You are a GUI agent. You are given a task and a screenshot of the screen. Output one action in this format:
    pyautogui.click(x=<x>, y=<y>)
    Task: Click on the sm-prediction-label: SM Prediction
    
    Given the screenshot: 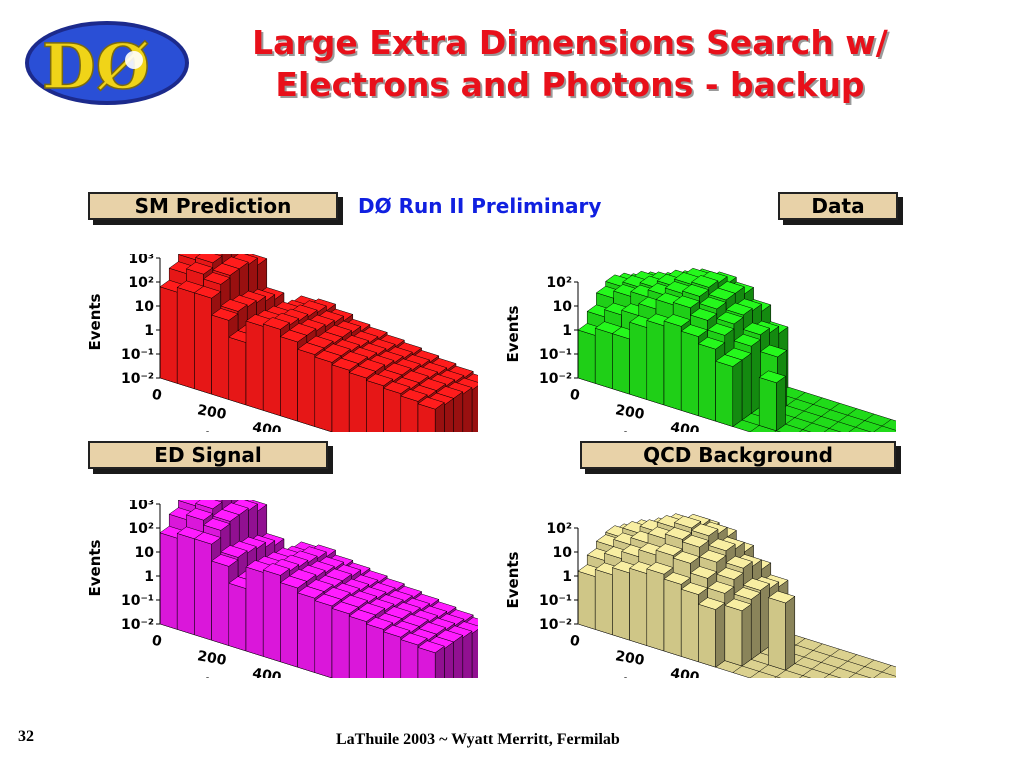 What is the action you would take?
    pyautogui.click(x=213, y=206)
    